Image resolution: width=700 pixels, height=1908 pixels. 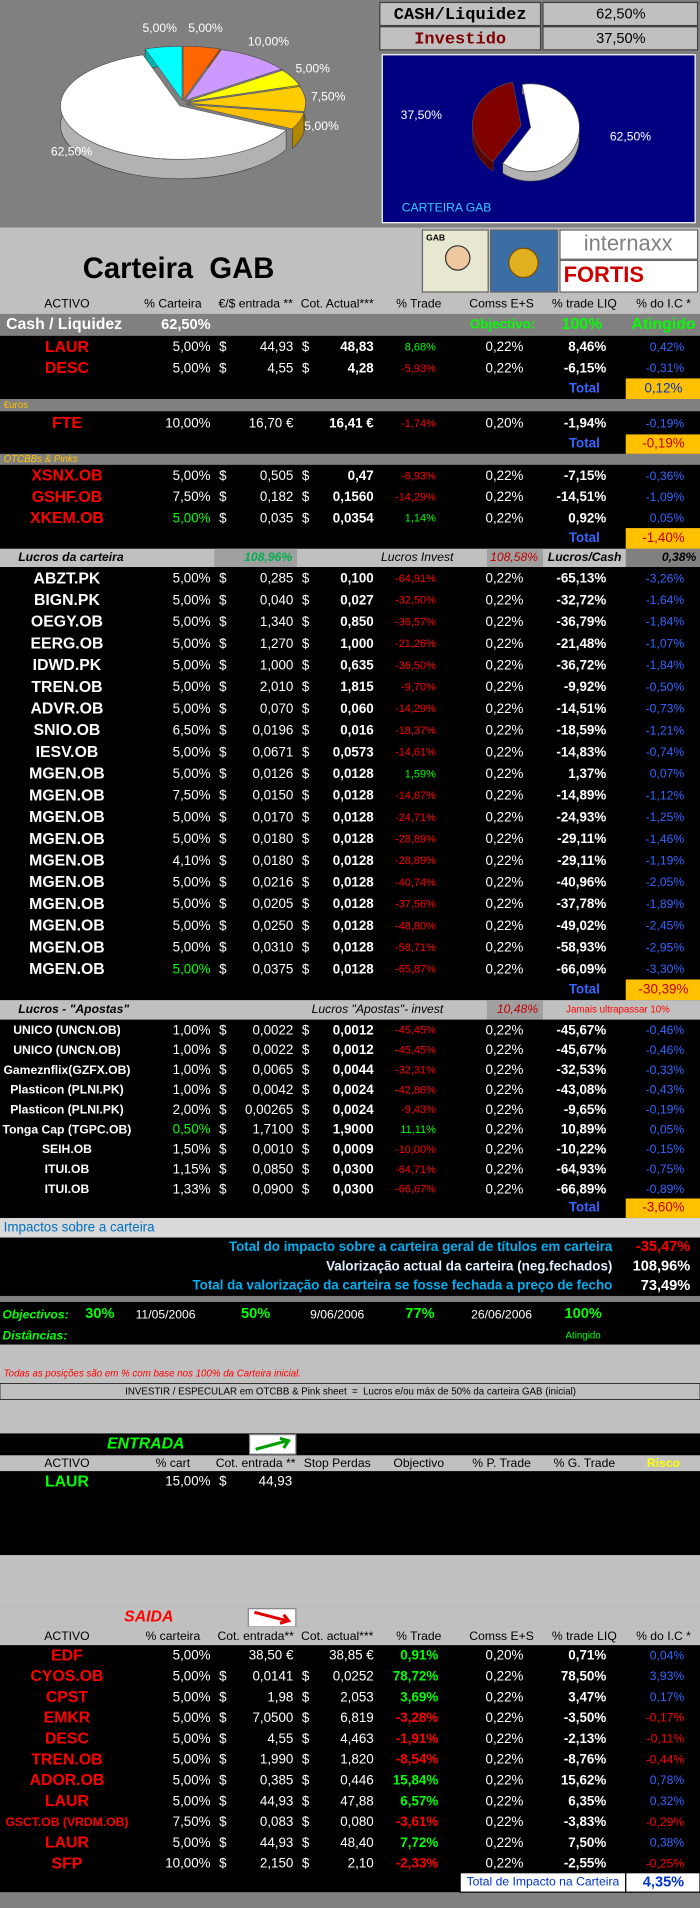 What do you see at coordinates (273, 1443) in the screenshot?
I see `entrada-arrow` at bounding box center [273, 1443].